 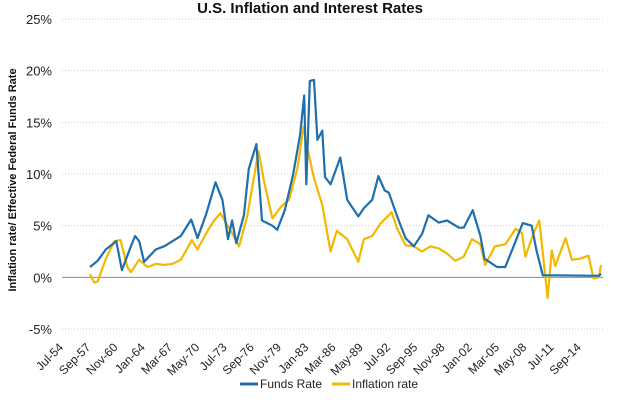 What do you see at coordinates (41, 329) in the screenshot?
I see `y-tick-label: -5%` at bounding box center [41, 329].